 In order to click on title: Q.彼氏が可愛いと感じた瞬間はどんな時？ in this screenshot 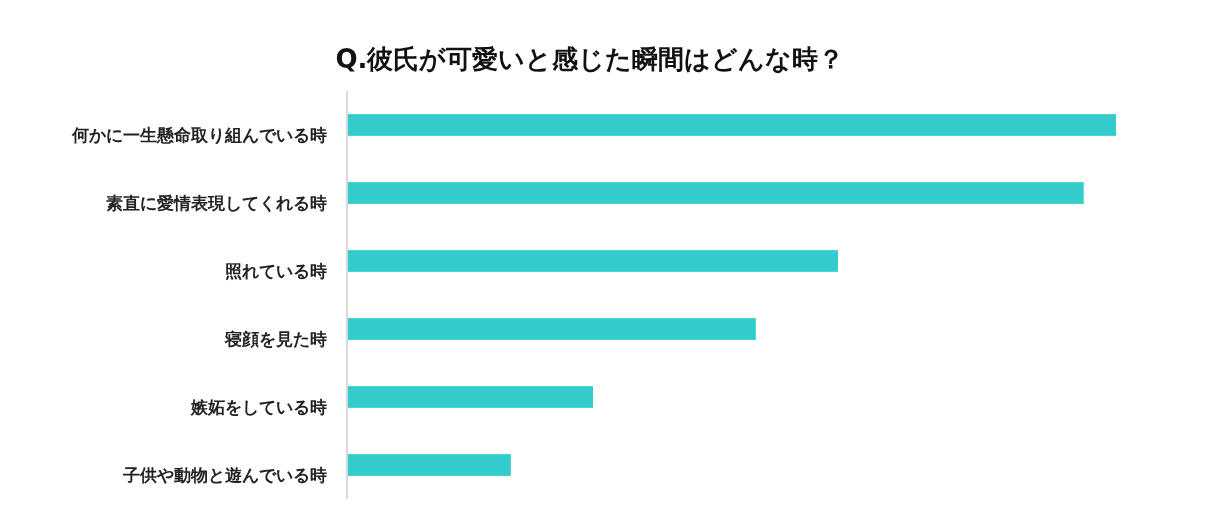, I will do `click(590, 59)`.